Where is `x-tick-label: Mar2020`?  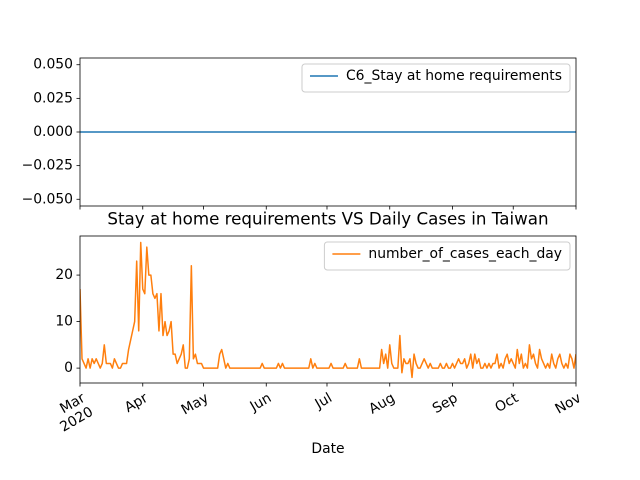 x-tick-label: Mar2020 is located at coordinates (72, 413).